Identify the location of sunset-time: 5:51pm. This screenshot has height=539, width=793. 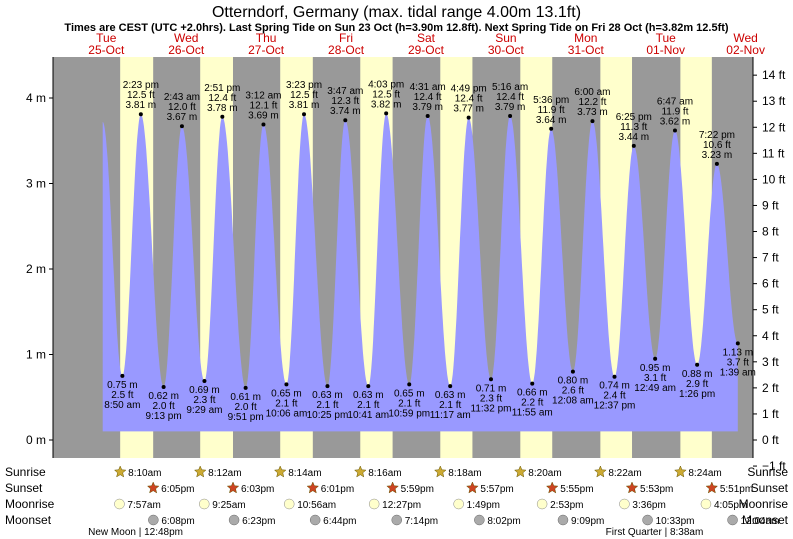
(736, 489).